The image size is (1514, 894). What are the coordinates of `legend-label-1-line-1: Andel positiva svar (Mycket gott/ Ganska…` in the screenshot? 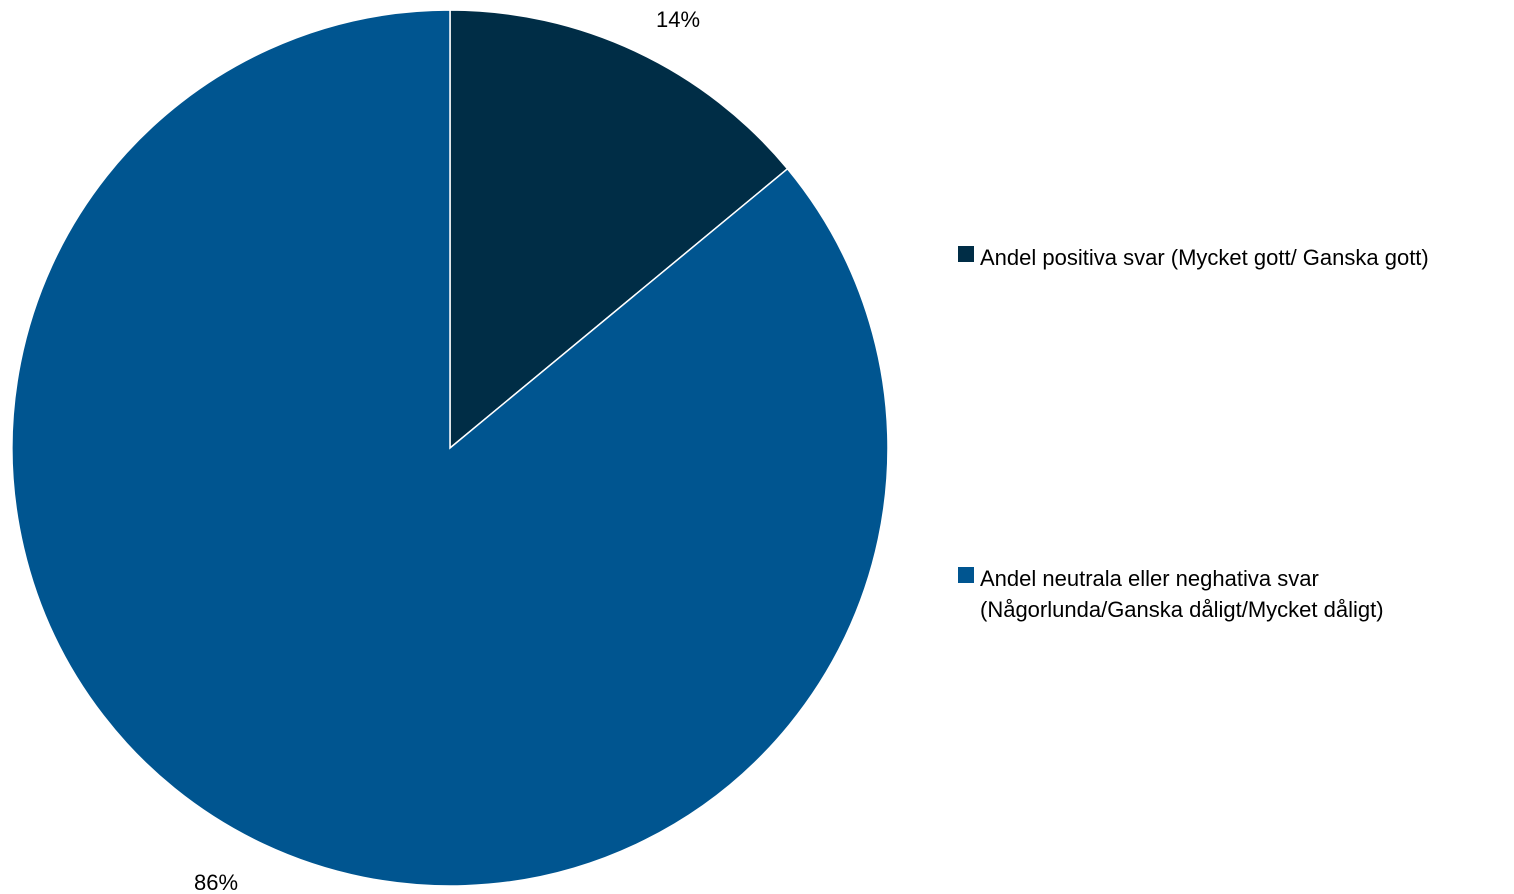 It's located at (1204, 257).